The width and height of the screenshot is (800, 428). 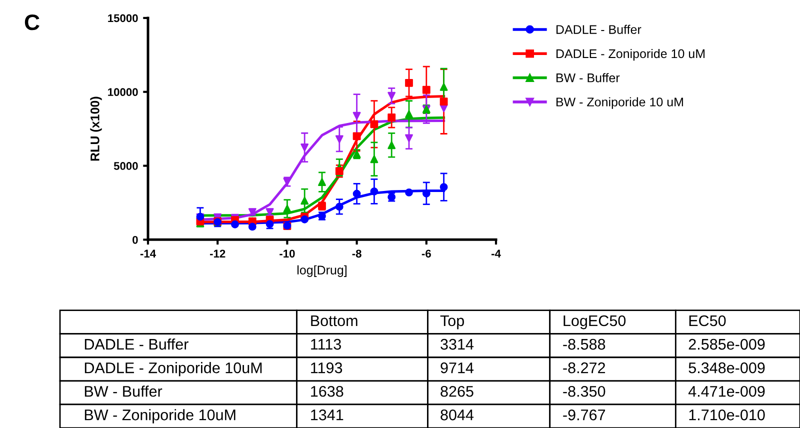 What do you see at coordinates (126, 166) in the screenshot?
I see `y-tick-label: 5000` at bounding box center [126, 166].